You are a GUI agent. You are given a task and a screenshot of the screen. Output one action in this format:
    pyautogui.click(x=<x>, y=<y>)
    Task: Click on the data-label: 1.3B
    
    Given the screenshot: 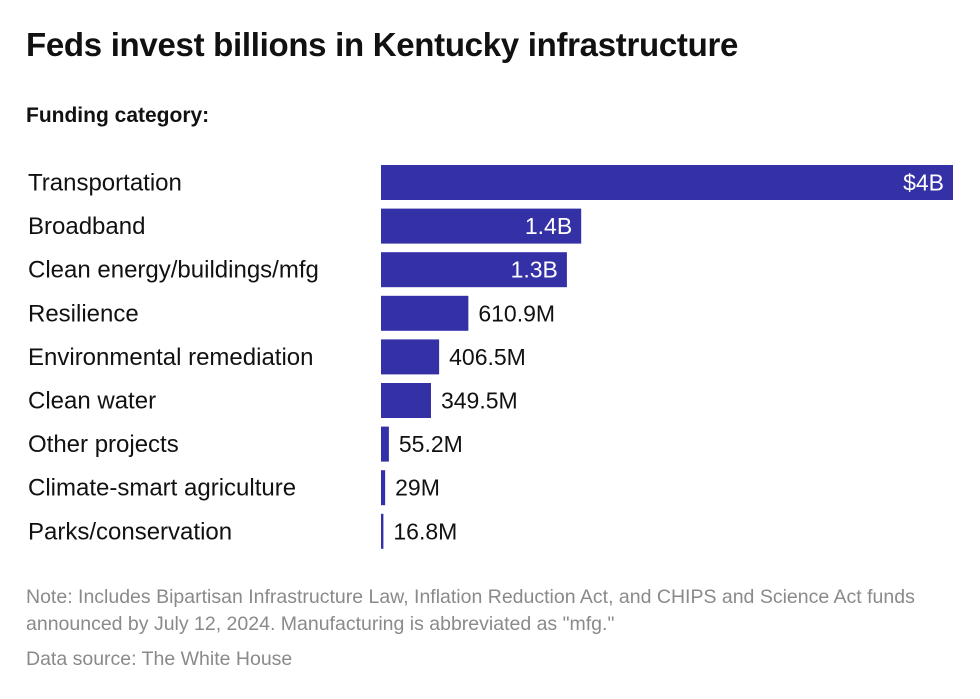 What is the action you would take?
    pyautogui.click(x=534, y=270)
    